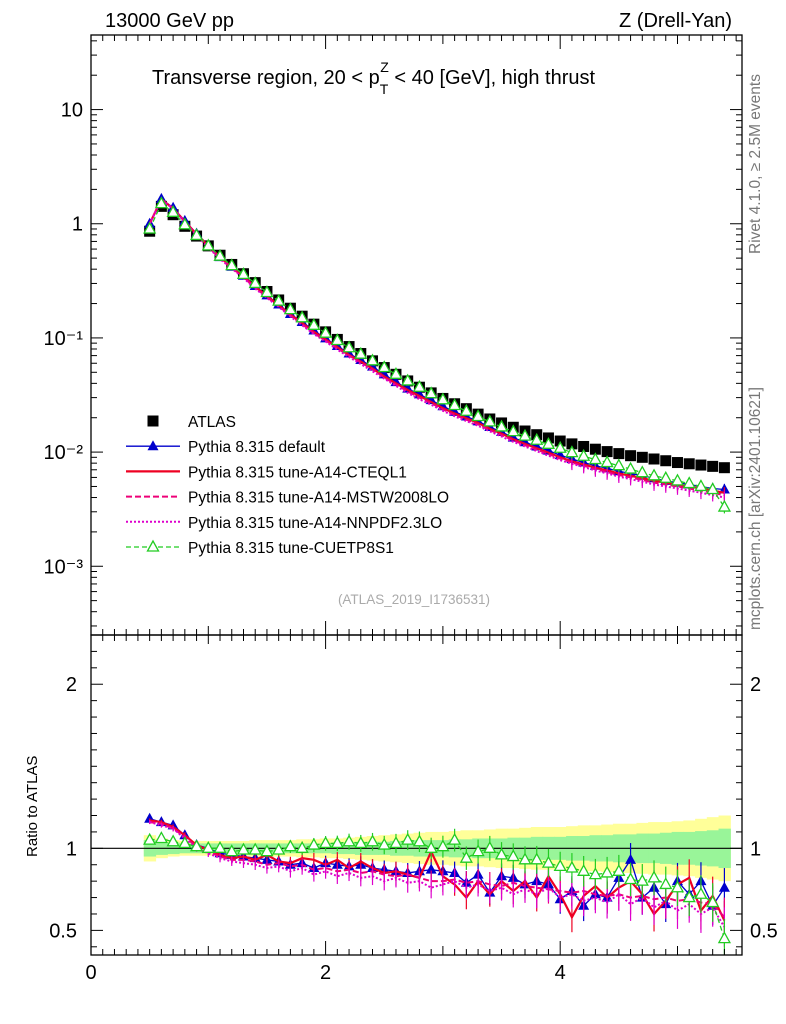 The height and width of the screenshot is (1024, 786). Describe the element at coordinates (71, 849) in the screenshot. I see `ratio-ytick-label: 1` at that location.